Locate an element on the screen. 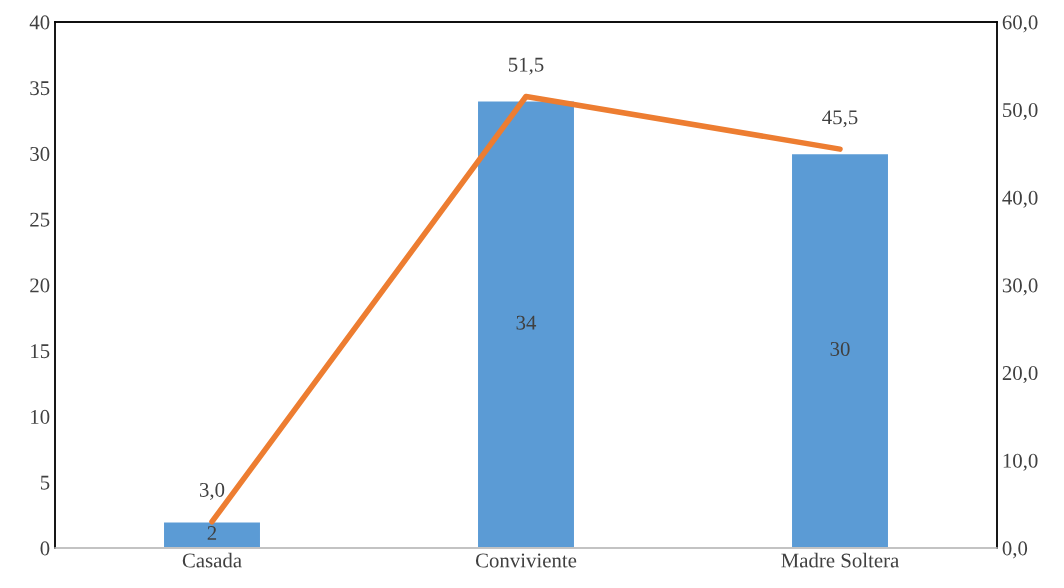 The height and width of the screenshot is (588, 1064). x-tick-label: Conviviente is located at coordinates (526, 560).